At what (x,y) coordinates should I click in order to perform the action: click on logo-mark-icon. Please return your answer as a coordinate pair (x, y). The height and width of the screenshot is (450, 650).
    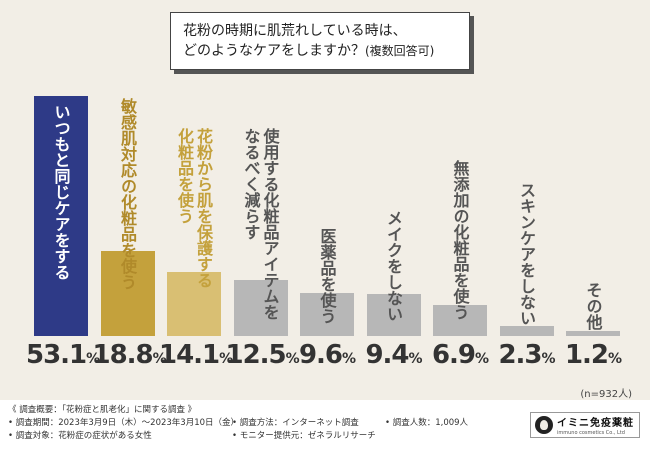
    Looking at the image, I should click on (544, 425).